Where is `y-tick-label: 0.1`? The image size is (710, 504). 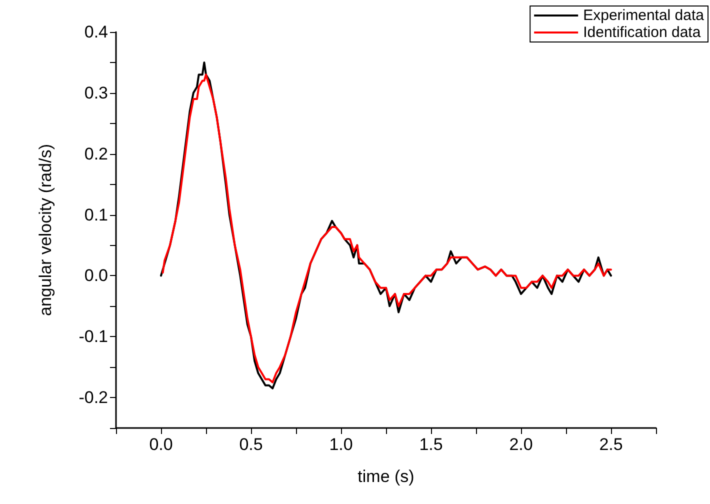 y-tick-label: 0.1 is located at coordinates (96, 214).